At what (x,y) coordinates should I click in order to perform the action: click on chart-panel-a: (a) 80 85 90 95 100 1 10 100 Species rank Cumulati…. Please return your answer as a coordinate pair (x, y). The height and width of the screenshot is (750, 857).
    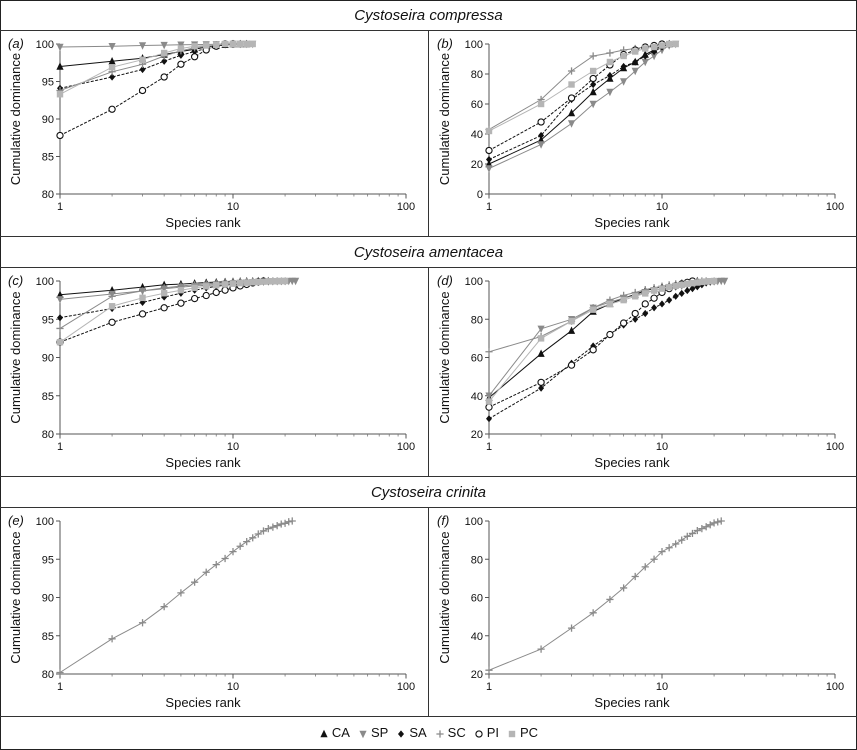
    Looking at the image, I should click on (211, 133).